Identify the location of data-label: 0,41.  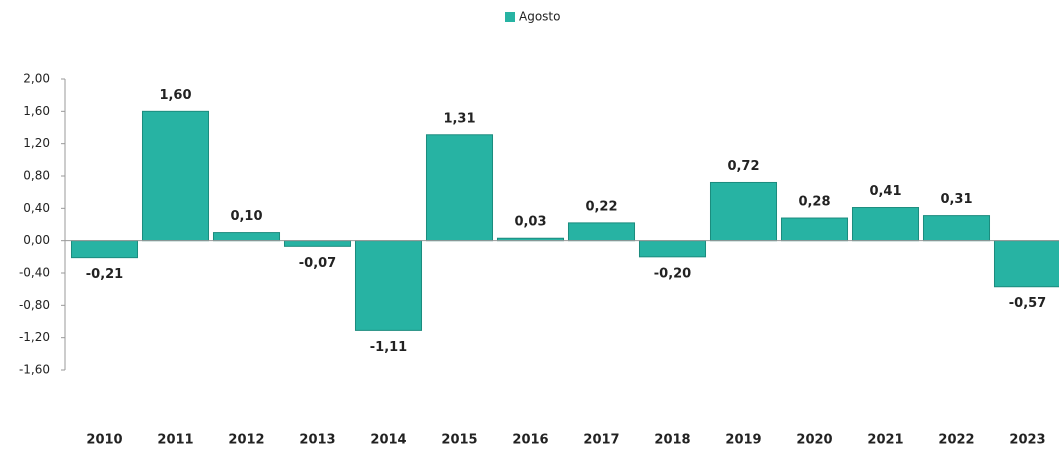
(885, 191).